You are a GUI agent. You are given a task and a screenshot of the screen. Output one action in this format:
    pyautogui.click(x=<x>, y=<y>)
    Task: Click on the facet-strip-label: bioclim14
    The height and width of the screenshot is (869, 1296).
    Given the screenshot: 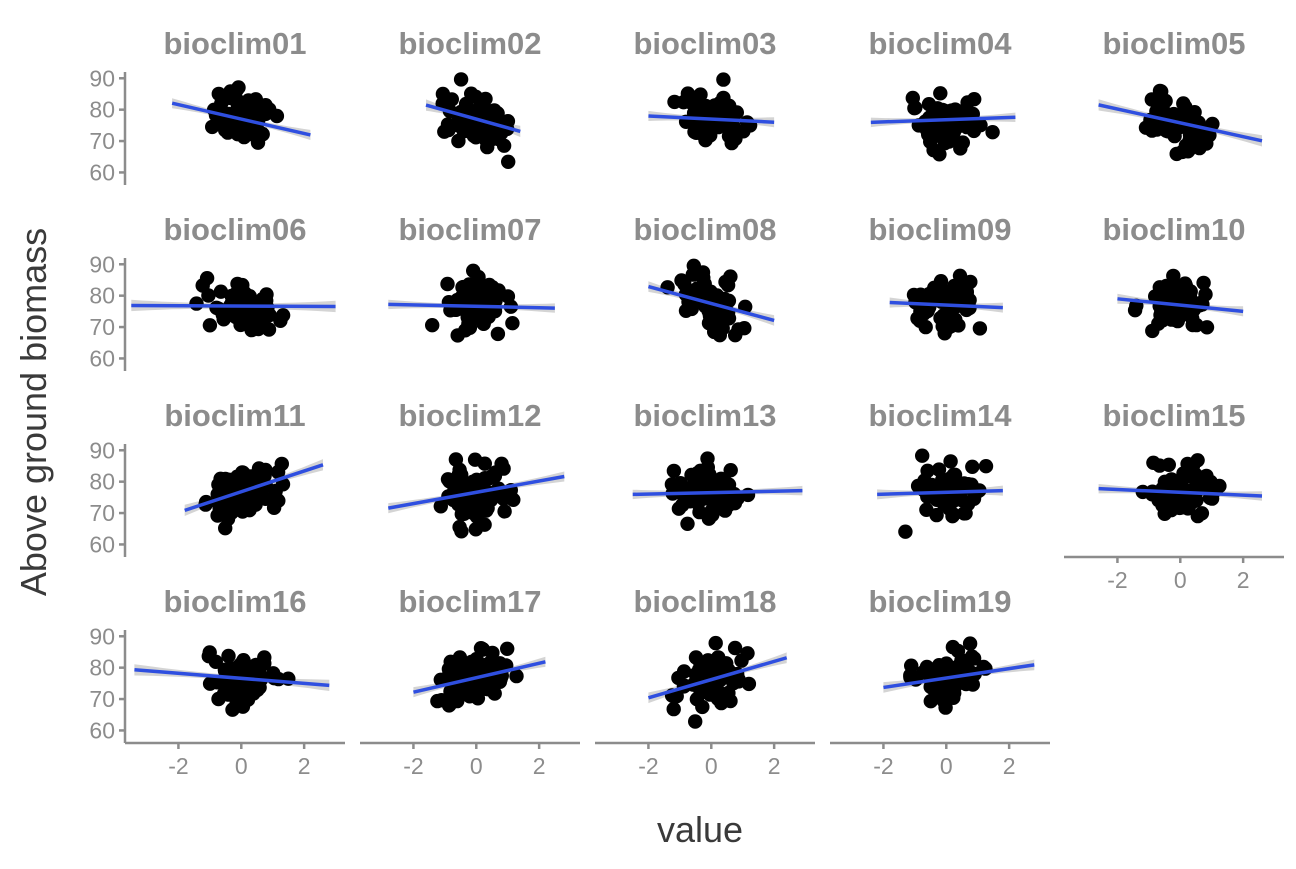 What is the action you would take?
    pyautogui.click(x=941, y=415)
    